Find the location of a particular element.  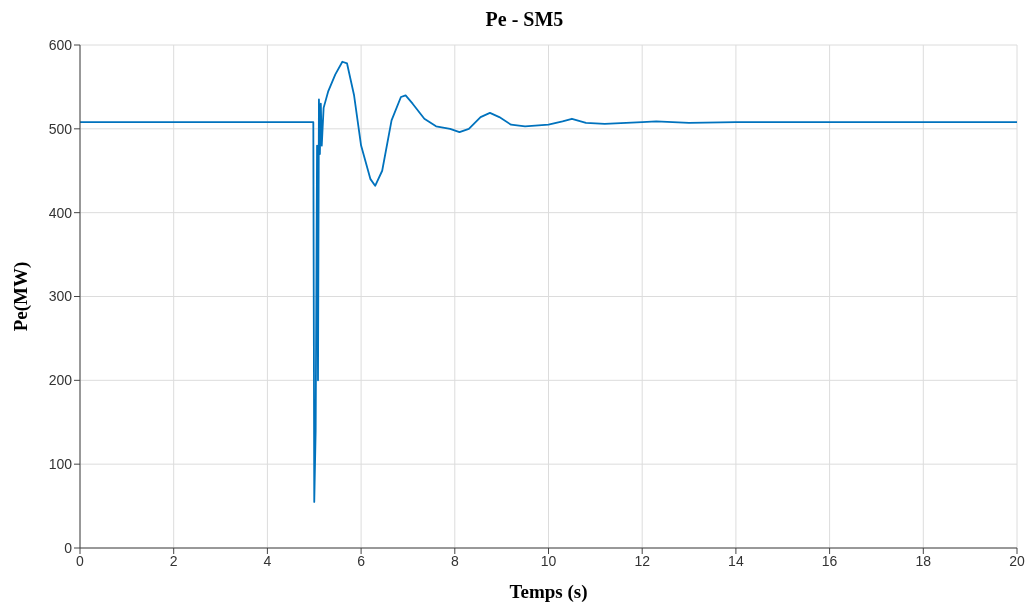

y-tick-label: 600 is located at coordinates (60, 44).